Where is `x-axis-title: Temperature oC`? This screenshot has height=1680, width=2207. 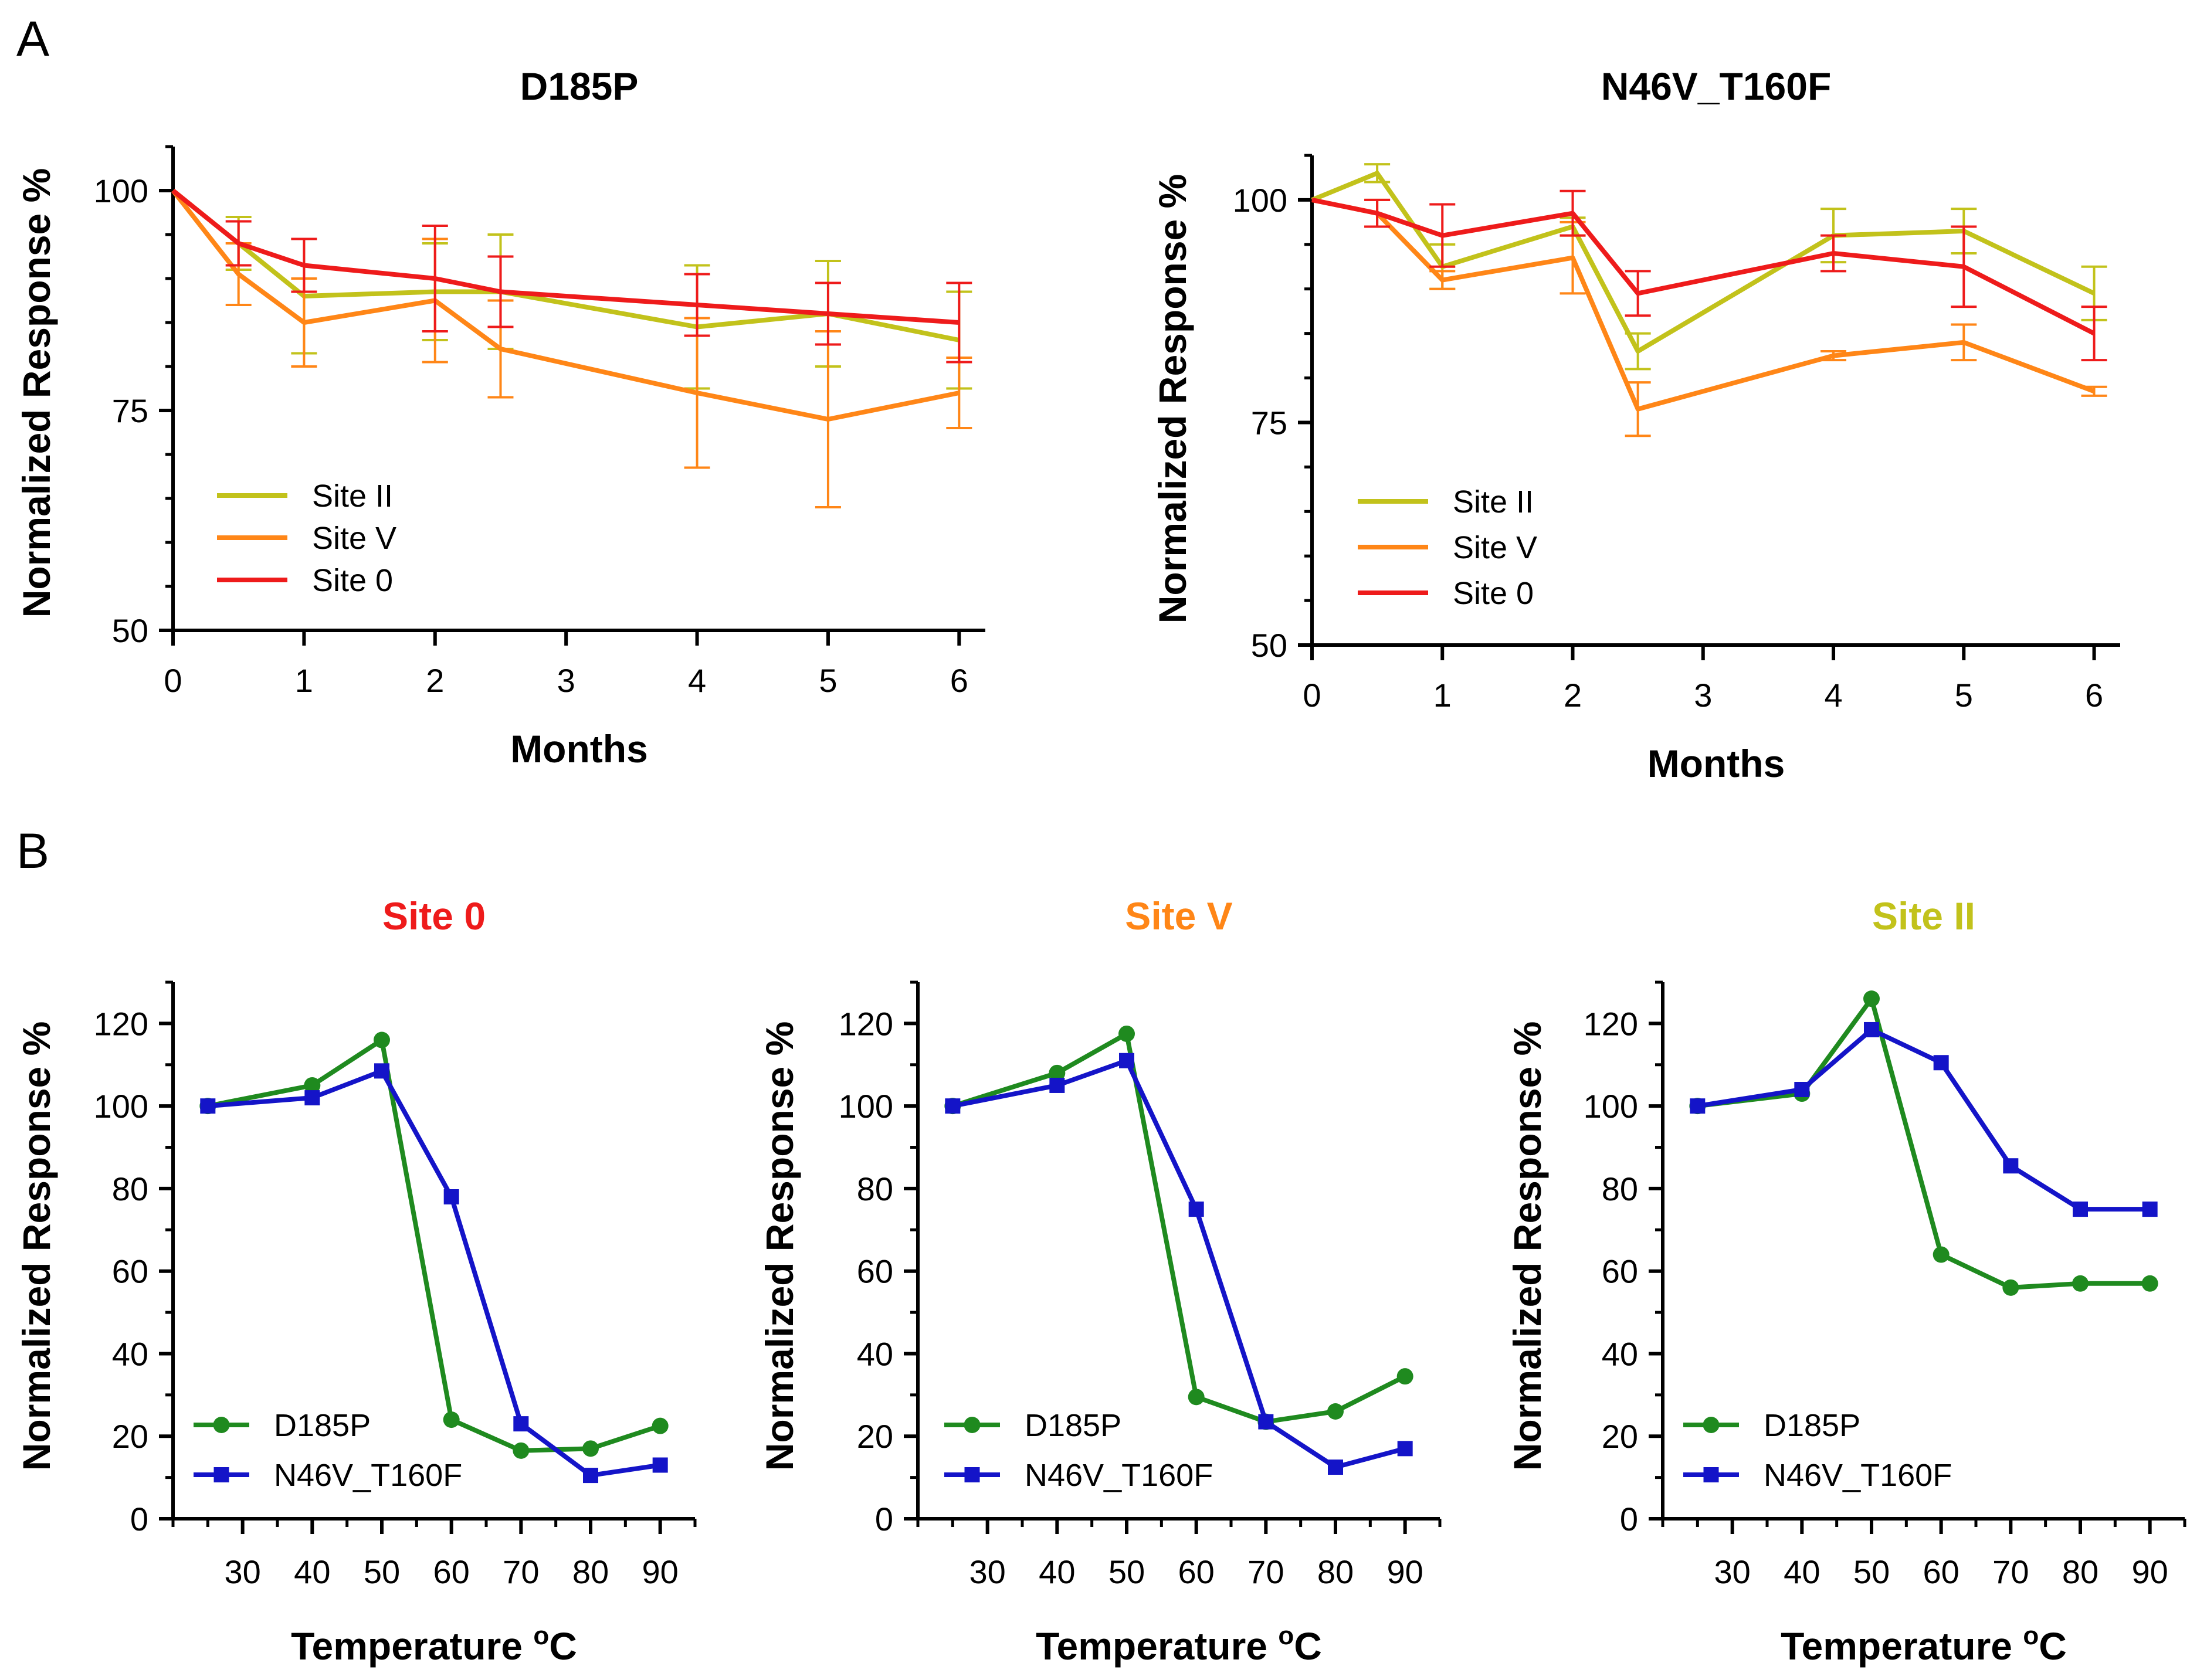 x-axis-title: Temperature oC is located at coordinates (1179, 1644).